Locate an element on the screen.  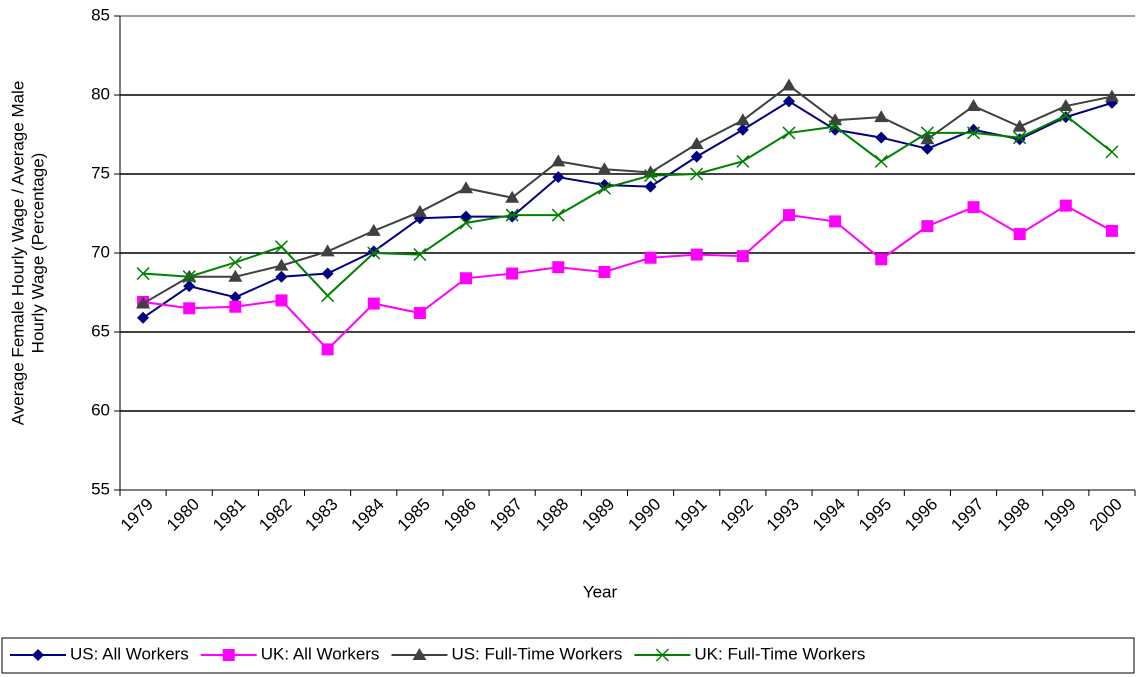
legend-label: US: All Workers is located at coordinates (129, 653).